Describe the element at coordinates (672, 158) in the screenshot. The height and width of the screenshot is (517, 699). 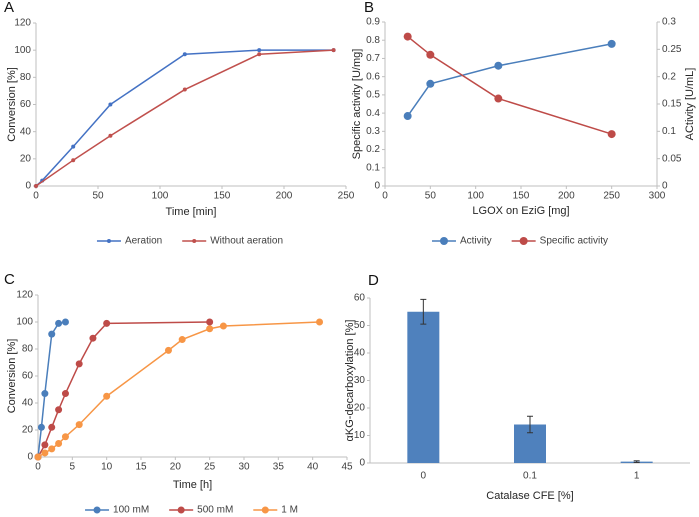
I see `y2-tick-label: 0.05` at that location.